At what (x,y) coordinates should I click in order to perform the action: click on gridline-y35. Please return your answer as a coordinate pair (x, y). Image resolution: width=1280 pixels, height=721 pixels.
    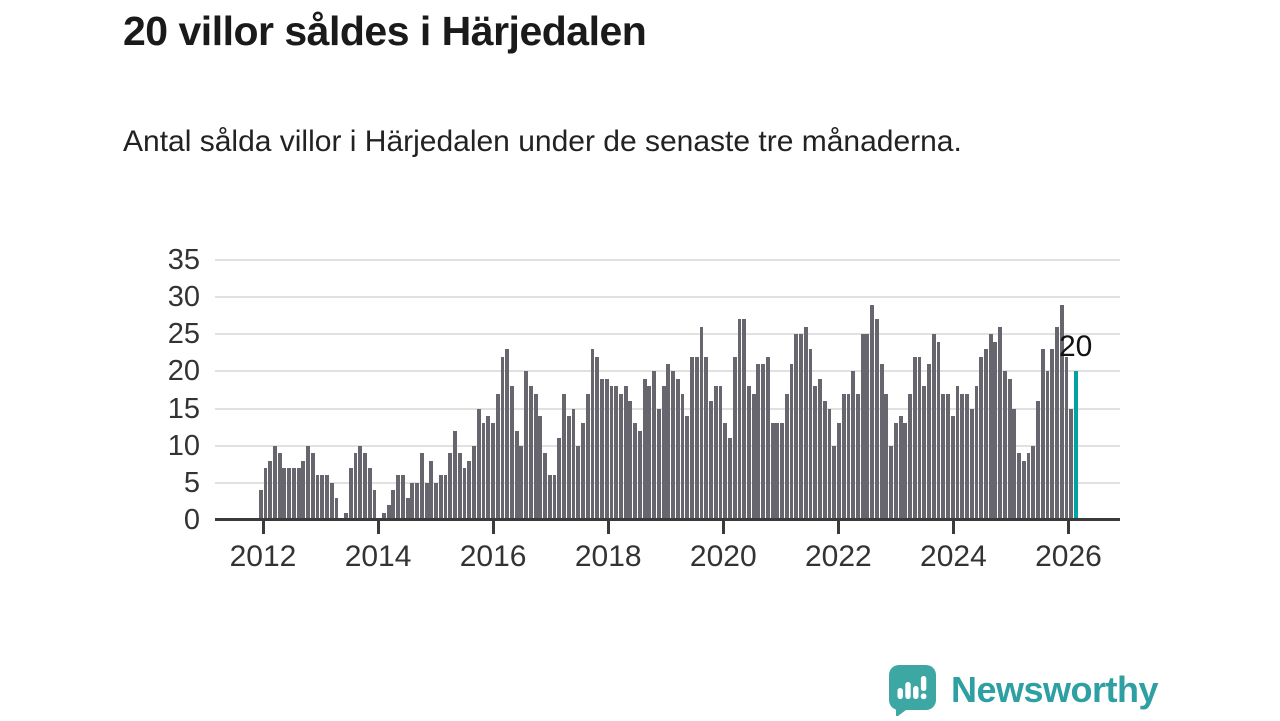
    Looking at the image, I should click on (667, 259).